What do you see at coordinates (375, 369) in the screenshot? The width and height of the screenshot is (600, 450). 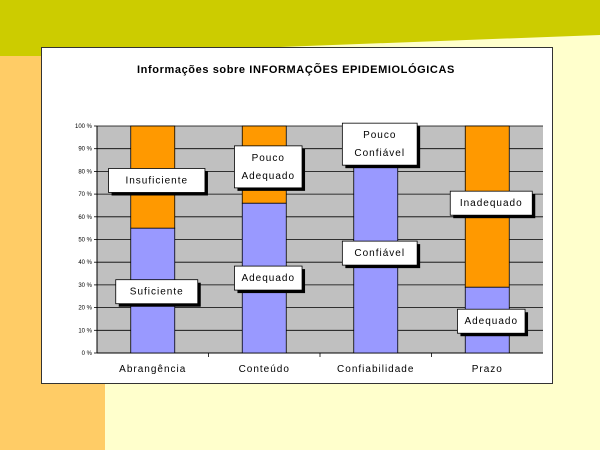 I see `x-tick-label: Confiabilidade` at bounding box center [375, 369].